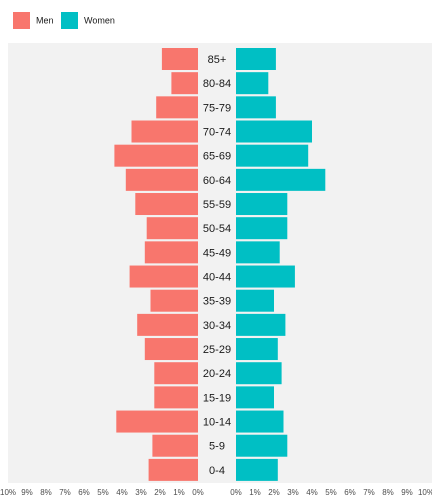 This screenshot has height=504, width=432. Describe the element at coordinates (331, 492) in the screenshot. I see `tick-label-women-5: 5%` at that location.